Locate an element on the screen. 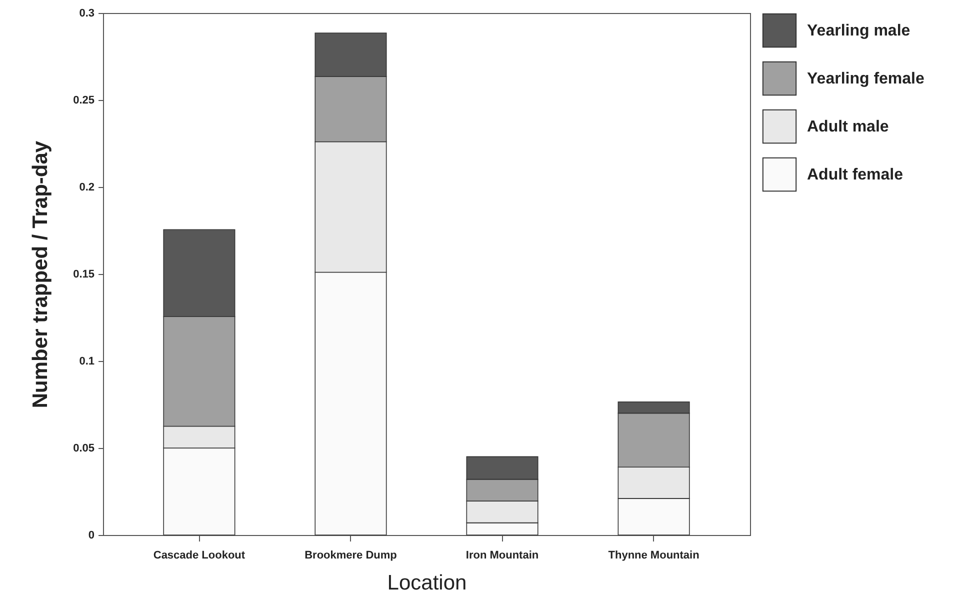 The height and width of the screenshot is (607, 960). y-tick-label: 0 is located at coordinates (91, 536).